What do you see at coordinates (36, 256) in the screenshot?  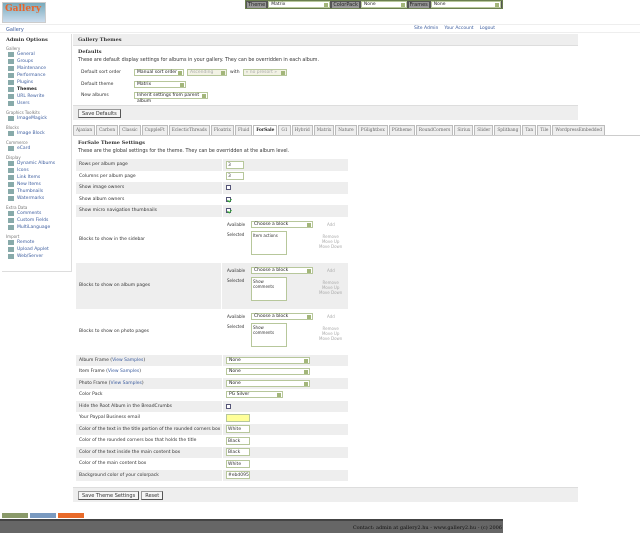 I see `sidebar-item-web-server: Web/Server` at bounding box center [36, 256].